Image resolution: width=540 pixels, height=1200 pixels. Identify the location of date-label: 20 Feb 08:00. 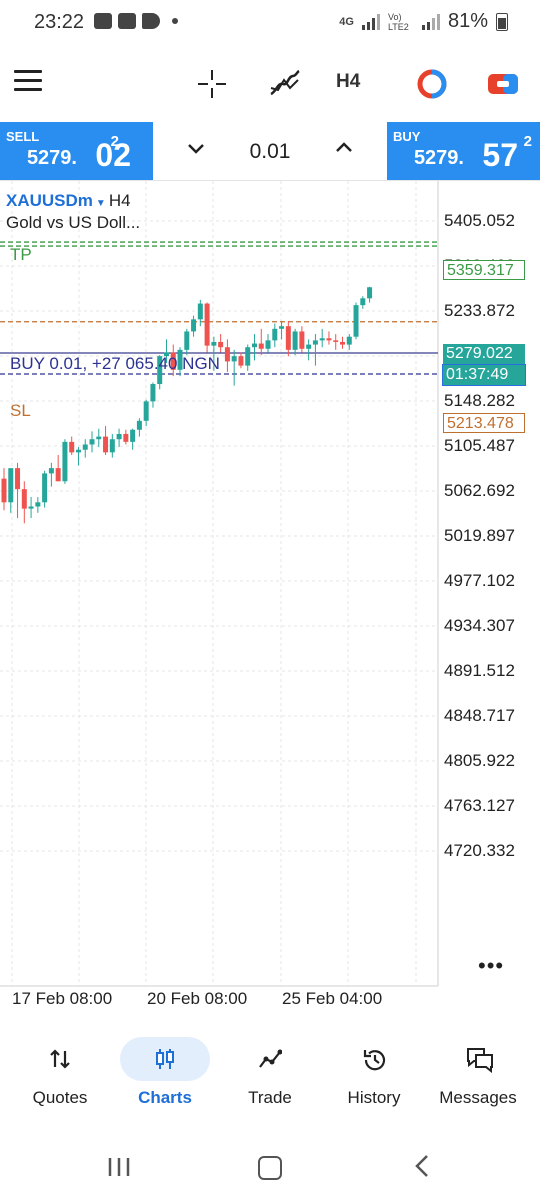
(197, 998).